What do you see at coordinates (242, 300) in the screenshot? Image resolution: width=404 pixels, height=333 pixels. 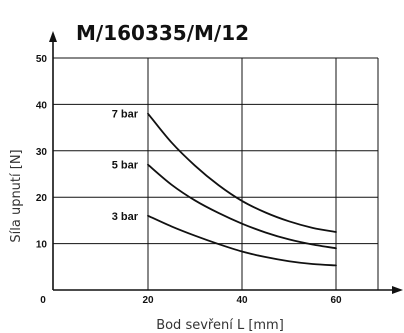 I see `x-tick-label-40: 40` at bounding box center [242, 300].